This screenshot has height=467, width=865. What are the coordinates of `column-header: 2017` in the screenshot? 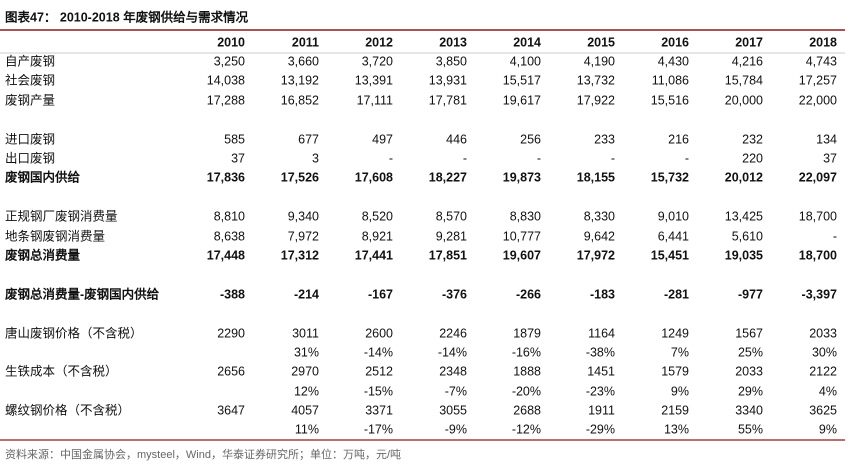 It's located at (749, 42).